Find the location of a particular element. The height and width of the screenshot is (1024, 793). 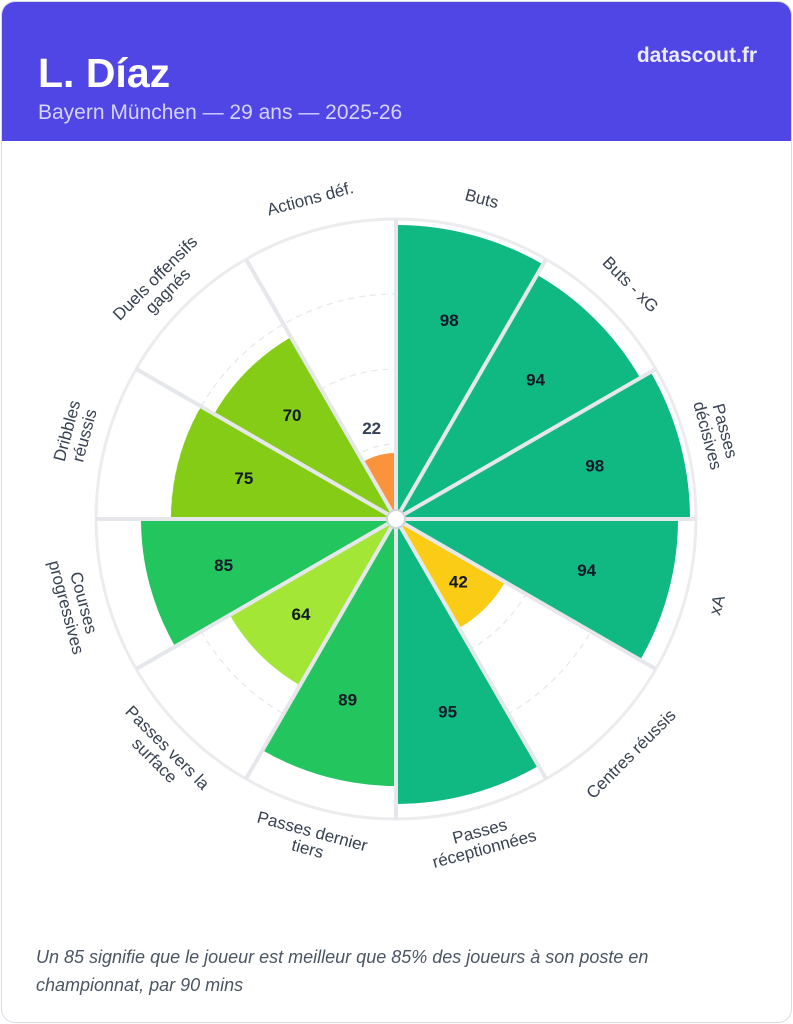

value-label: 75 is located at coordinates (243, 478).